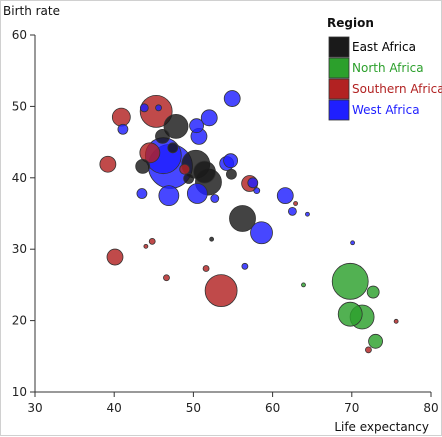  What do you see at coordinates (381, 427) in the screenshot?
I see `x-axis-title: Life expectancy` at bounding box center [381, 427].